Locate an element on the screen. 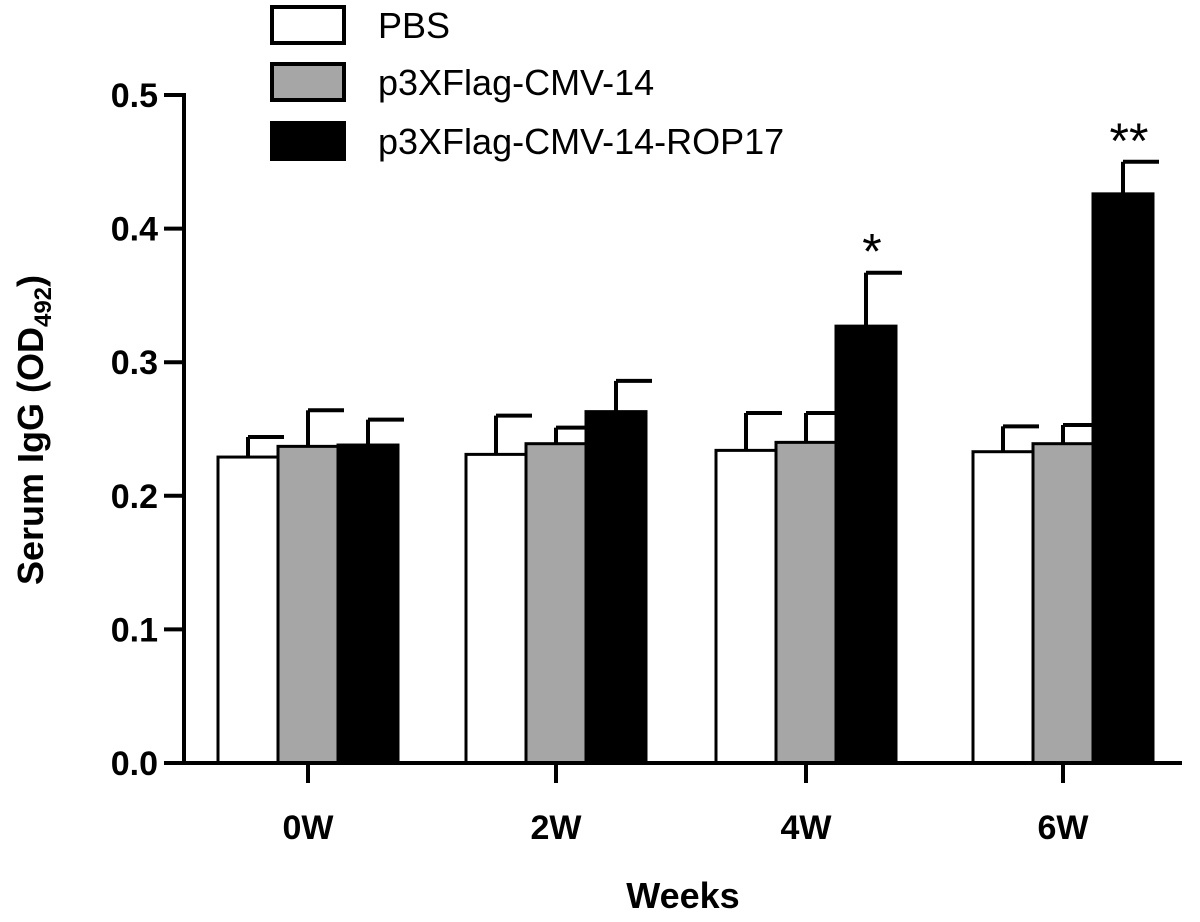 This screenshot has width=1200, height=922. y-axis-title: Serum IgG (OD492) is located at coordinates (33, 430).